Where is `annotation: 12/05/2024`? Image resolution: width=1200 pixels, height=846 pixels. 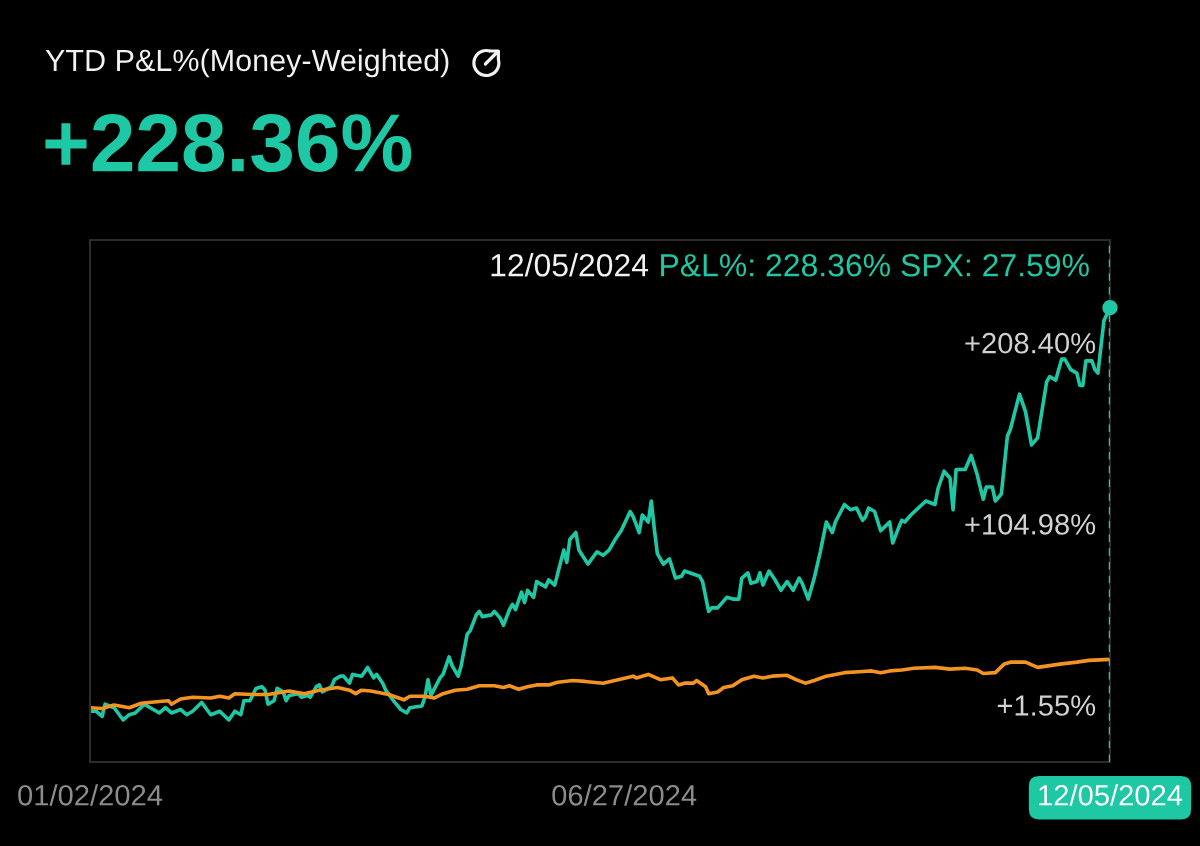
annotation: 12/05/2024 is located at coordinates (570, 265).